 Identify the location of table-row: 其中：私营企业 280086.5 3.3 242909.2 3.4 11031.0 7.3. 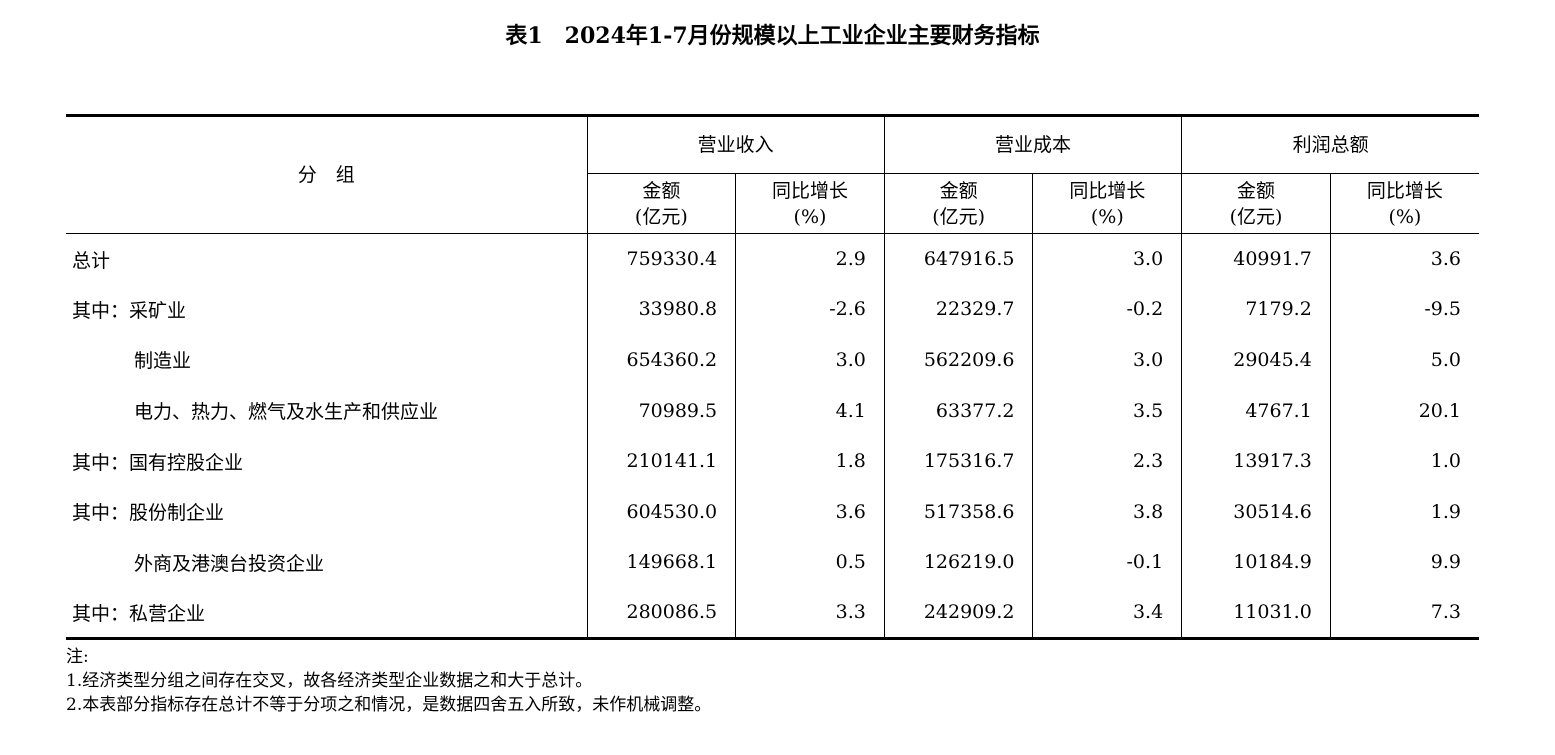
(772, 613).